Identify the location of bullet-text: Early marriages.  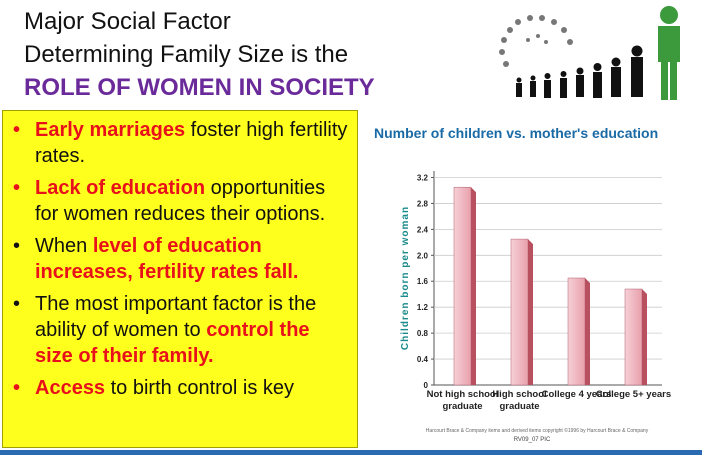
(110, 130).